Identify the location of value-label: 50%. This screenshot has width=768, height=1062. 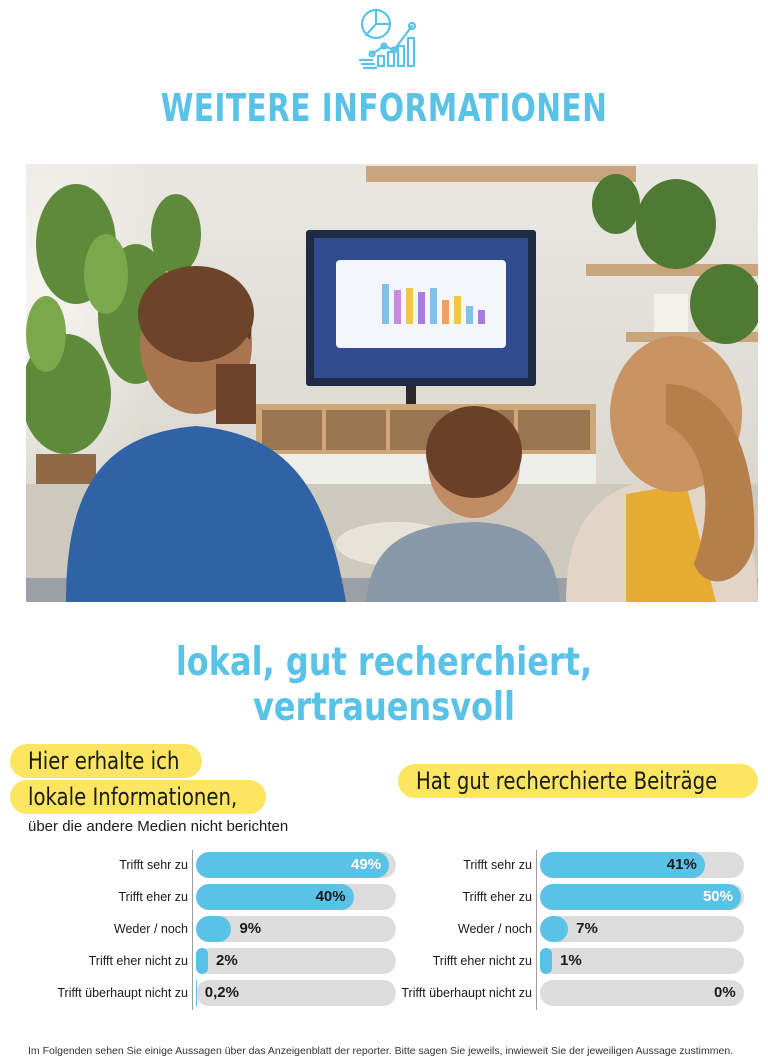
(717, 896).